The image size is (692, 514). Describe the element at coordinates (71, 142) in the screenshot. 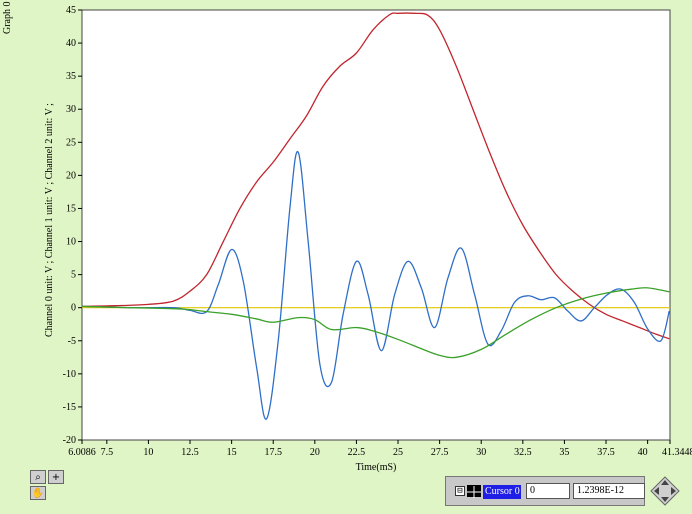

I see `y-tick-label: 25` at that location.